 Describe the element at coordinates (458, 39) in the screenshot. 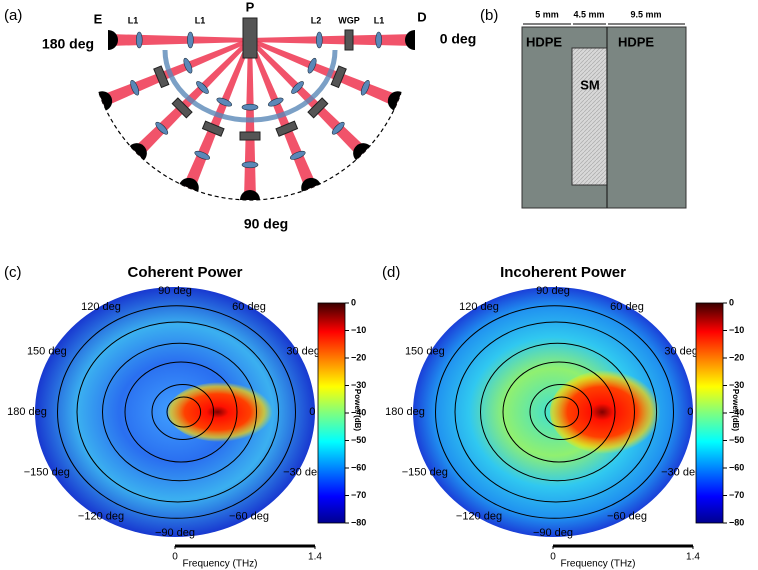

I see `angle-label: 0 deg` at that location.